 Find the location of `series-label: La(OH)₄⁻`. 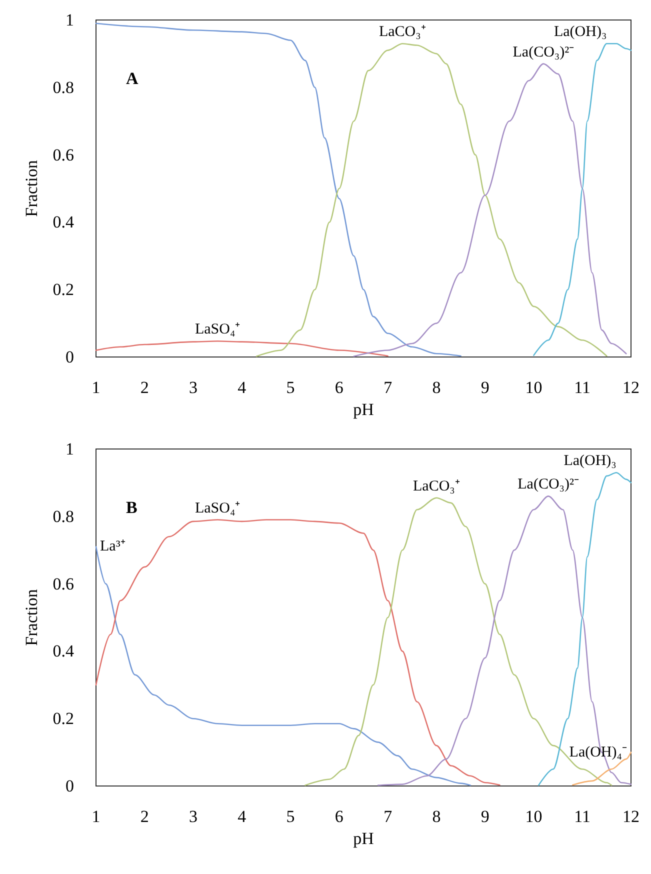

series-label: La(OH)₄⁻ is located at coordinates (598, 752).